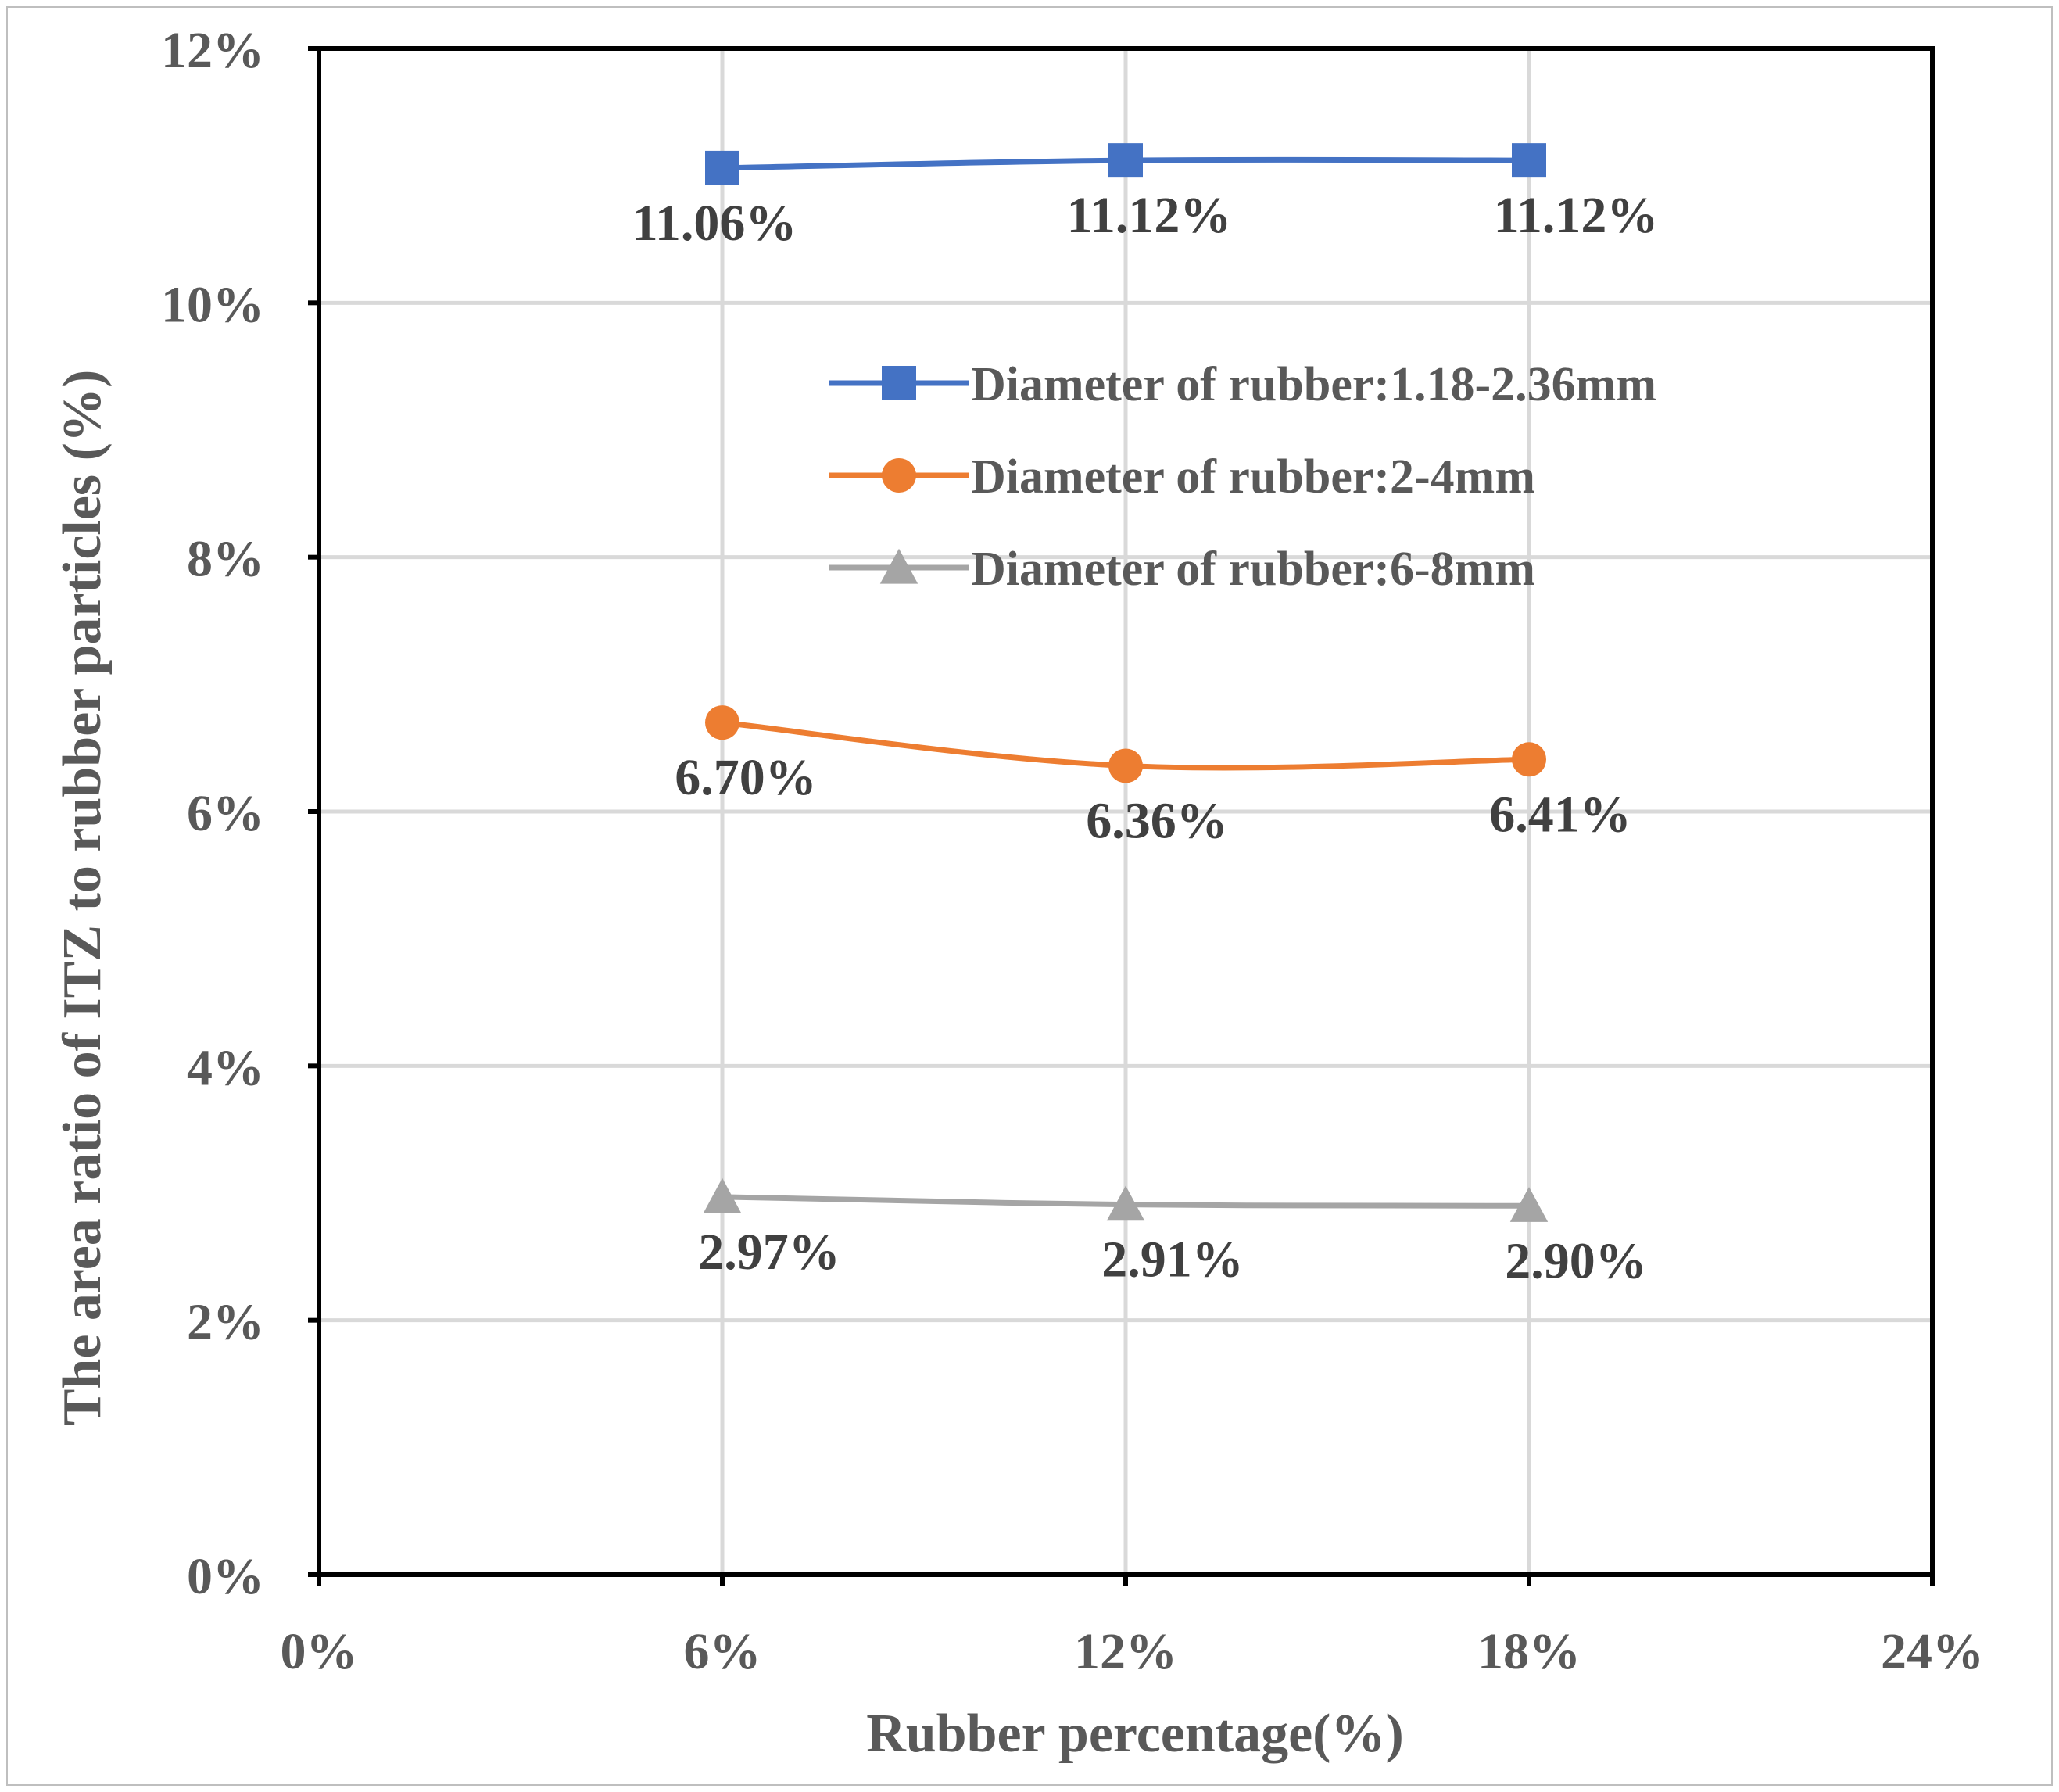 This screenshot has height=1792, width=2059. Describe the element at coordinates (1172, 1259) in the screenshot. I see `data-label: 2.91%` at that location.